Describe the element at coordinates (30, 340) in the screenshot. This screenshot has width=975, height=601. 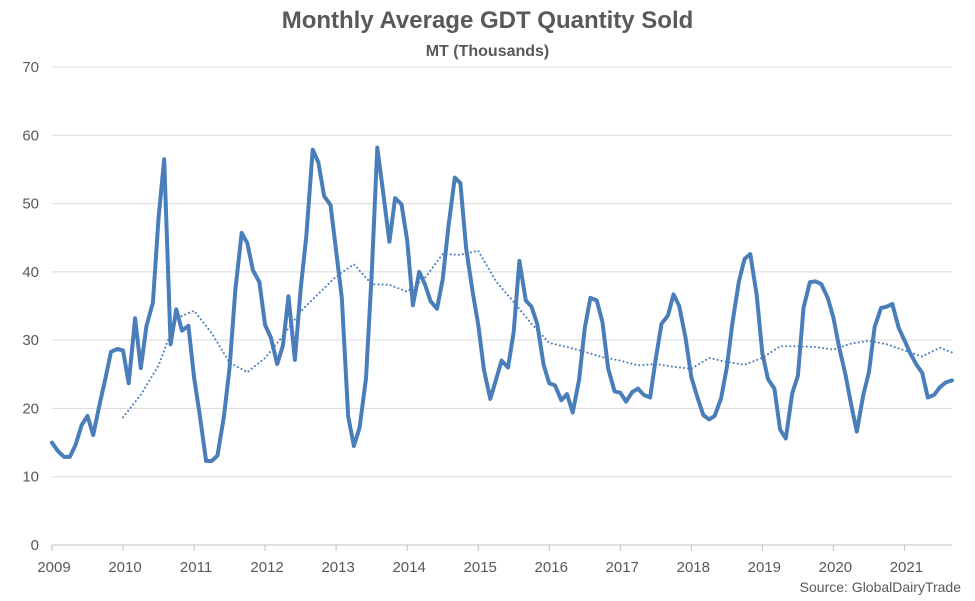
I see `y-tick-label-30: 30` at that location.